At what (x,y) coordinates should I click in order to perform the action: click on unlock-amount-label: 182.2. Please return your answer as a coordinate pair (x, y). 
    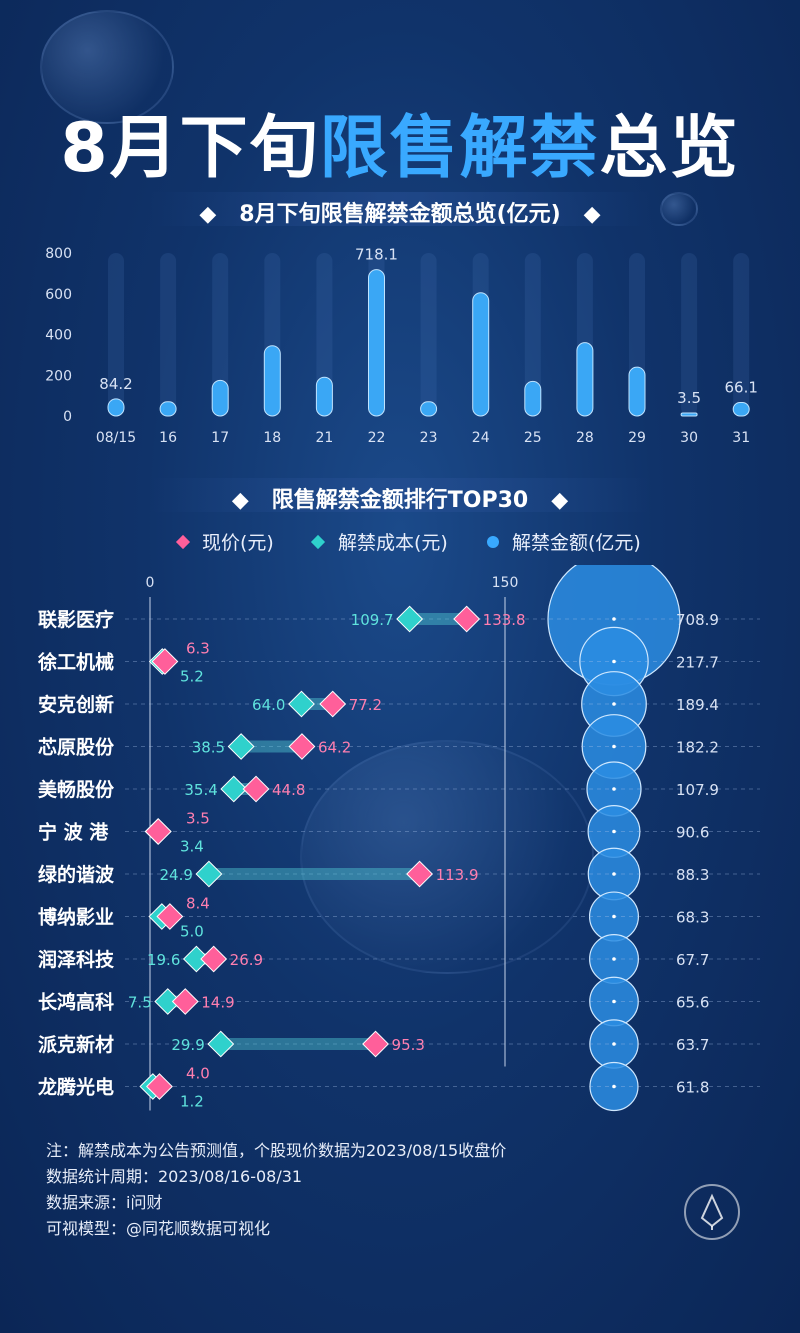
    Looking at the image, I should click on (697, 748).